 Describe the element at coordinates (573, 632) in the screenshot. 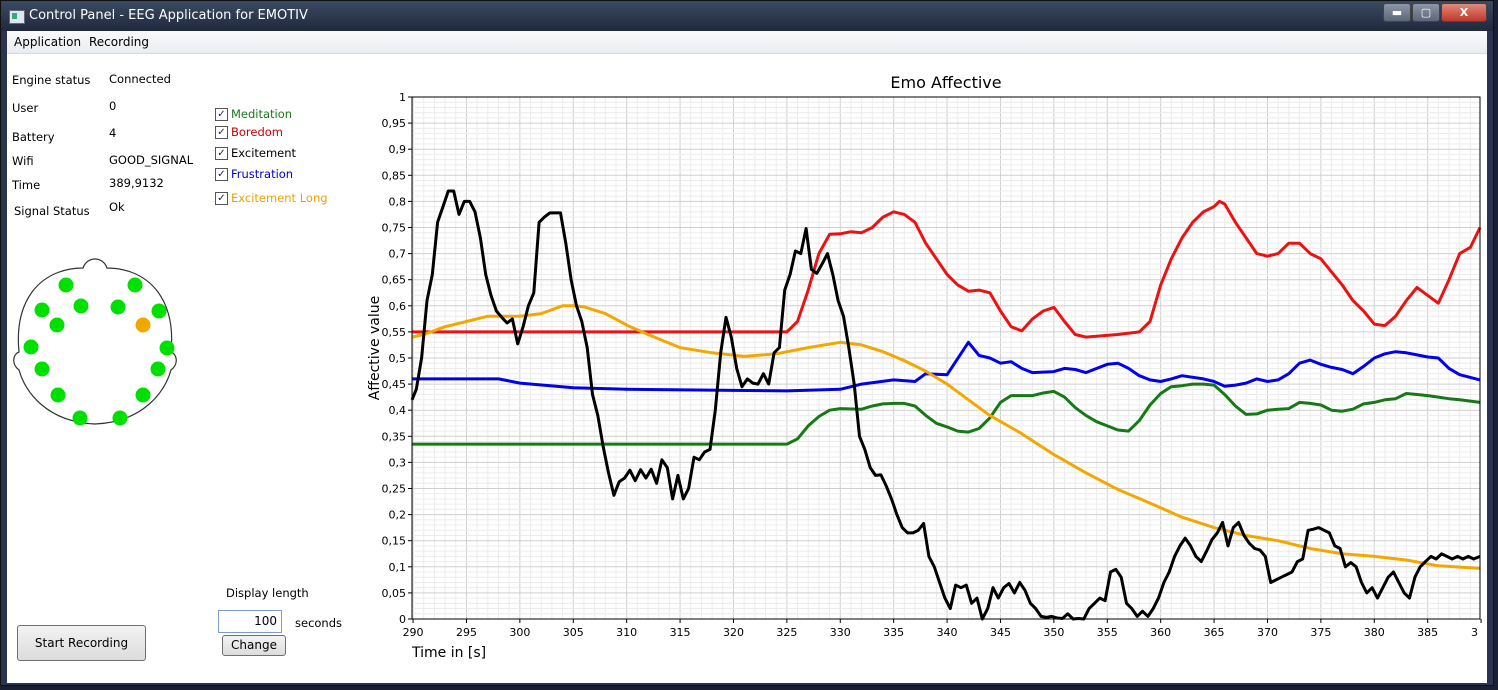

I see `x-tick-label: 305` at that location.